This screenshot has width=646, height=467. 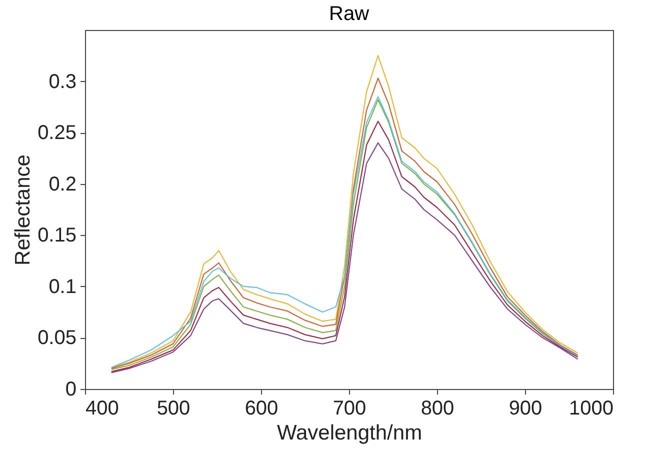 I want to click on y-axis-title: Reflectance, so click(x=23, y=210).